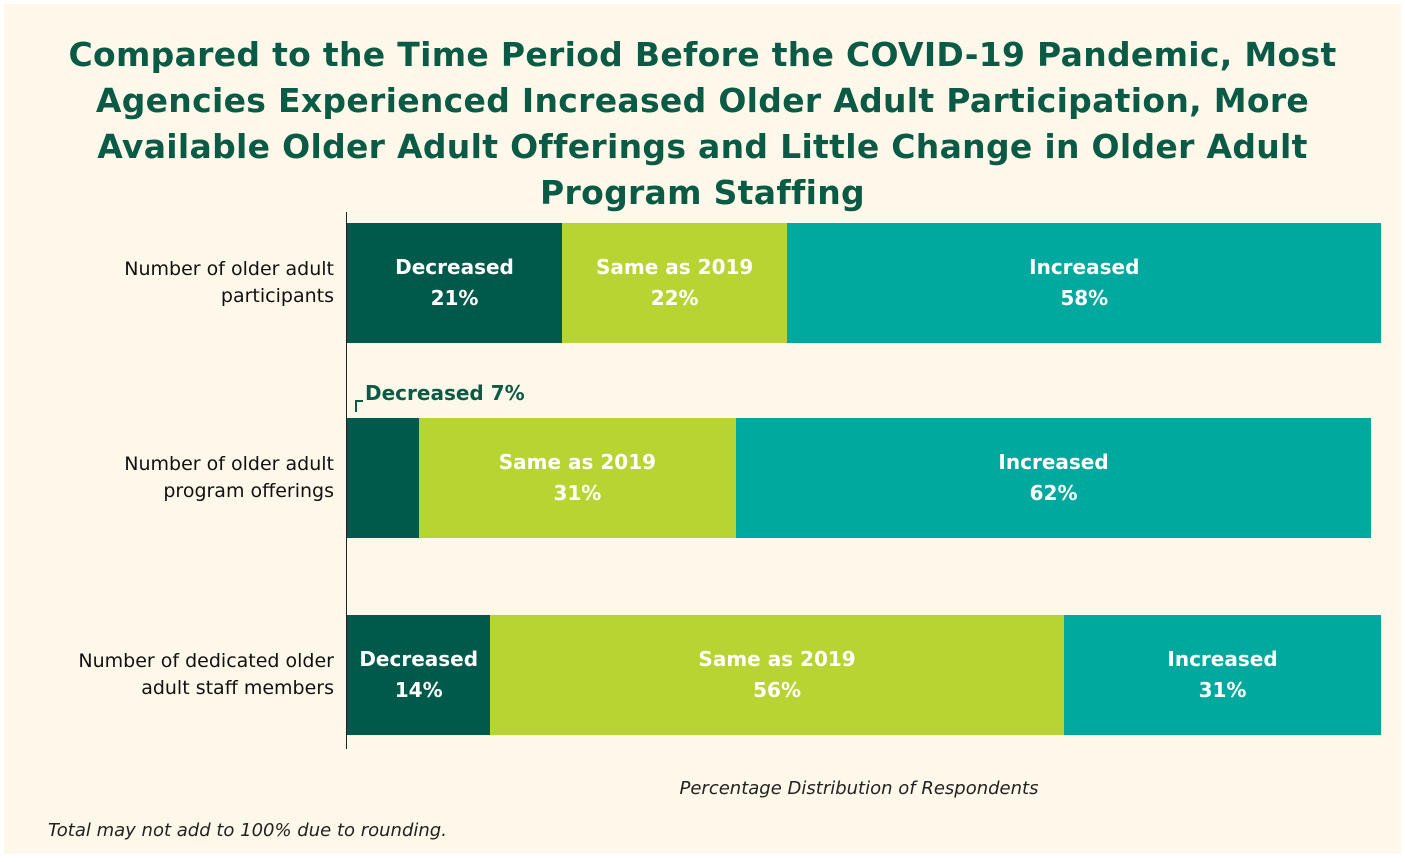 The height and width of the screenshot is (862, 1405). I want to click on data-label: Increased 58%, so click(1084, 283).